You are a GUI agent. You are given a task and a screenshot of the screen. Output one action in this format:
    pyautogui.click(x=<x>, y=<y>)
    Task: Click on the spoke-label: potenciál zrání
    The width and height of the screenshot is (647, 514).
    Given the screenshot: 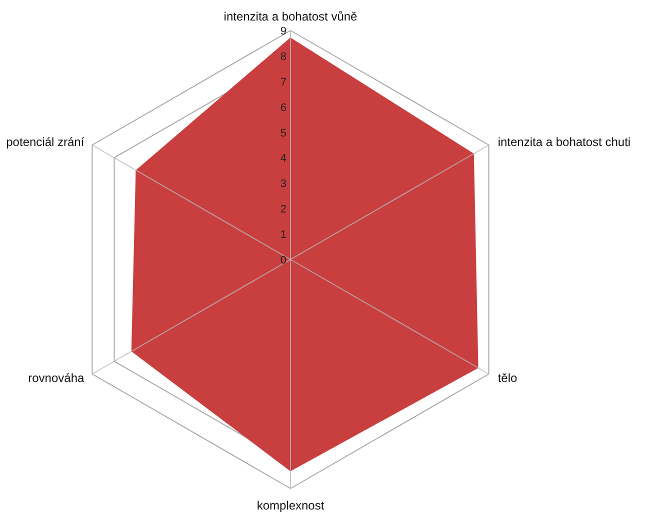 What is the action you would take?
    pyautogui.click(x=45, y=142)
    